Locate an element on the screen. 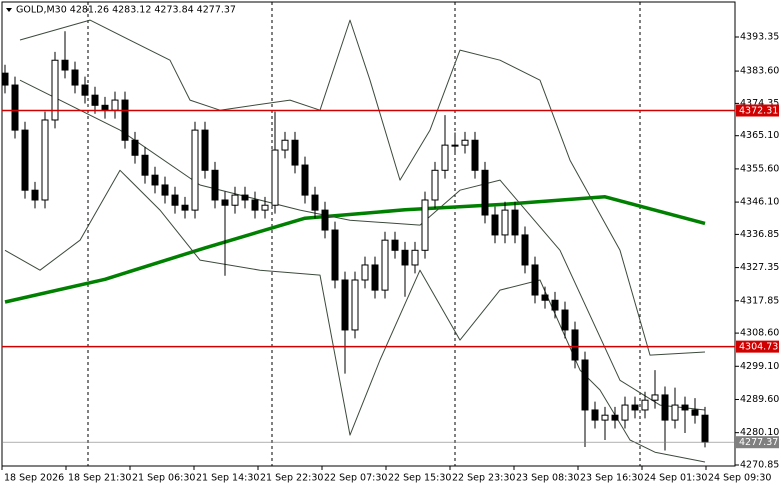 The image size is (781, 489). y-tick-label: 4346.10 is located at coordinates (759, 202).